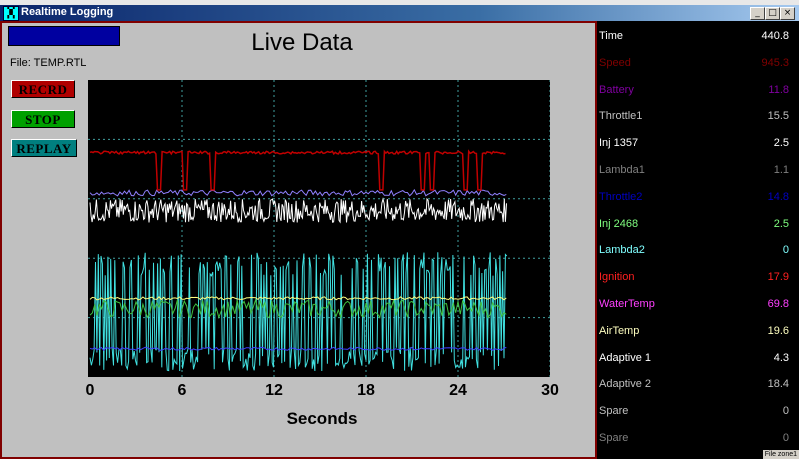 The height and width of the screenshot is (459, 799). Describe the element at coordinates (619, 223) in the screenshot. I see `readout-label: Inj 2468` at that location.